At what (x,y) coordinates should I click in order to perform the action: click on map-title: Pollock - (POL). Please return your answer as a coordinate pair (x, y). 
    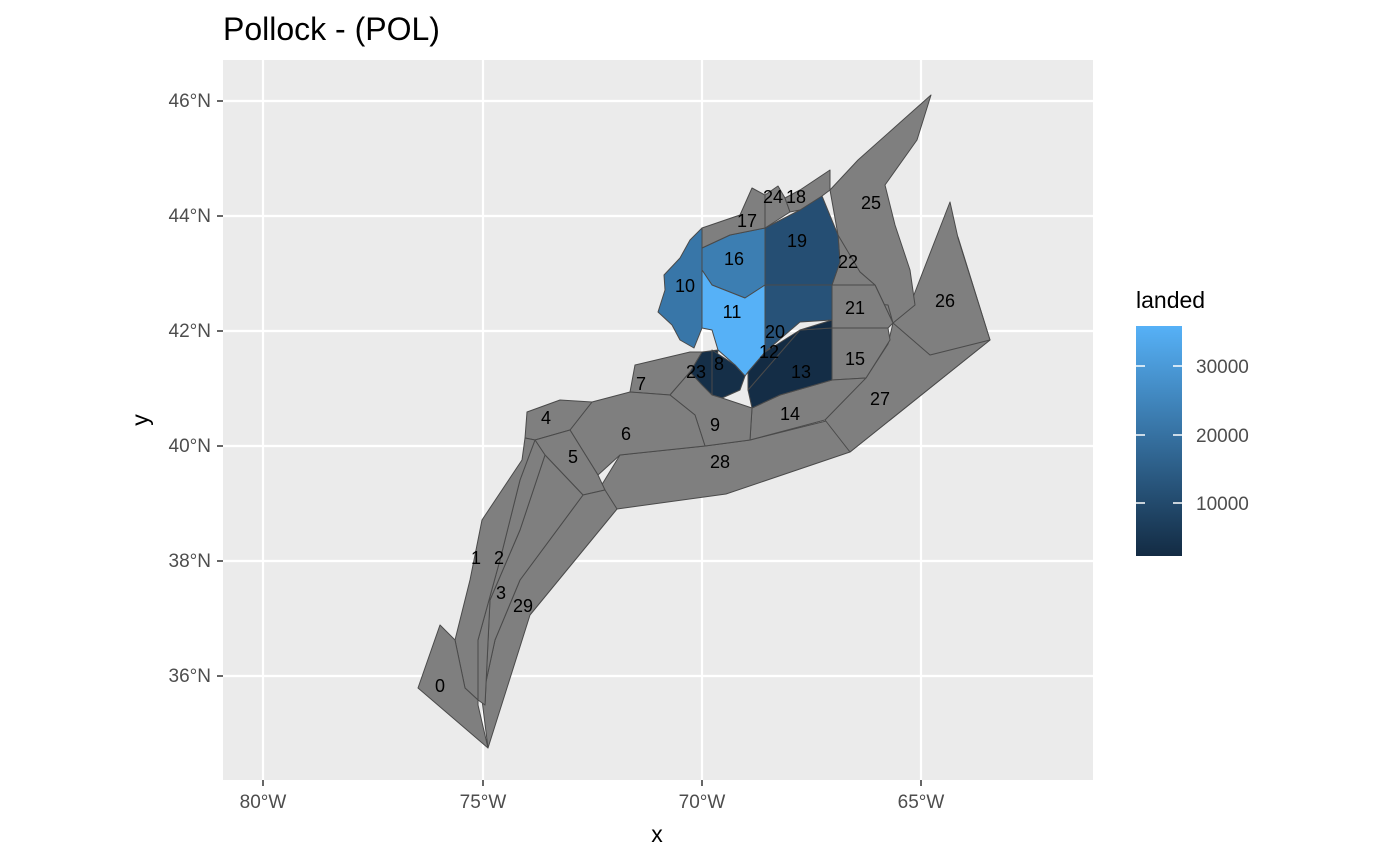
    Looking at the image, I should click on (331, 29).